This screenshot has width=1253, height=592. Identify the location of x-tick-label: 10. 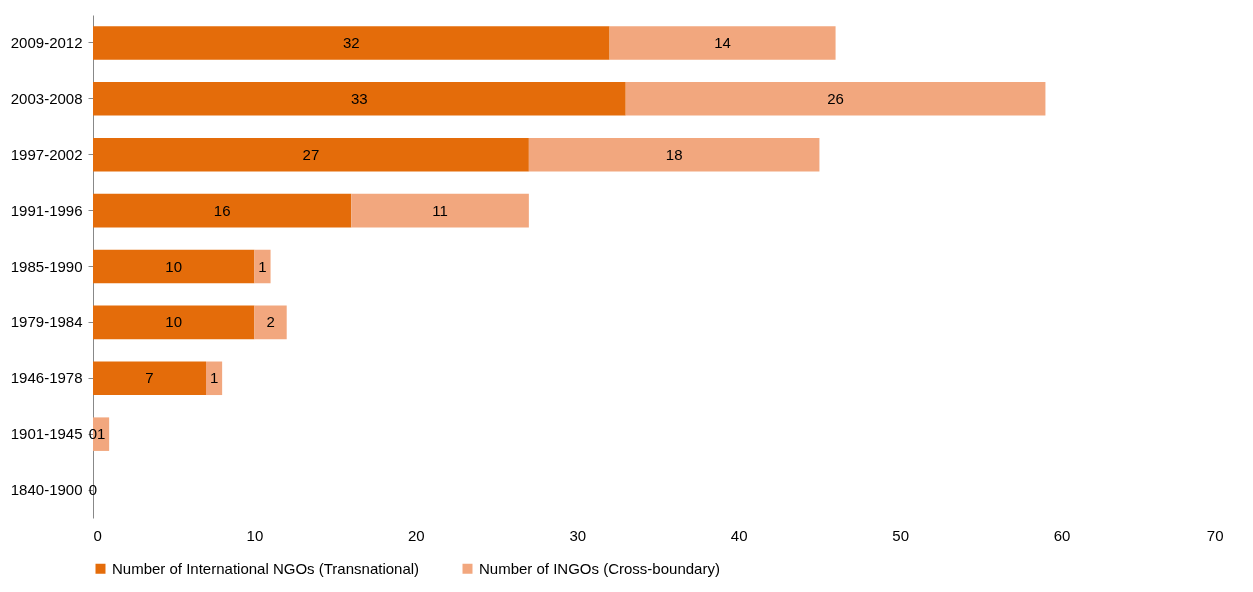
(255, 535).